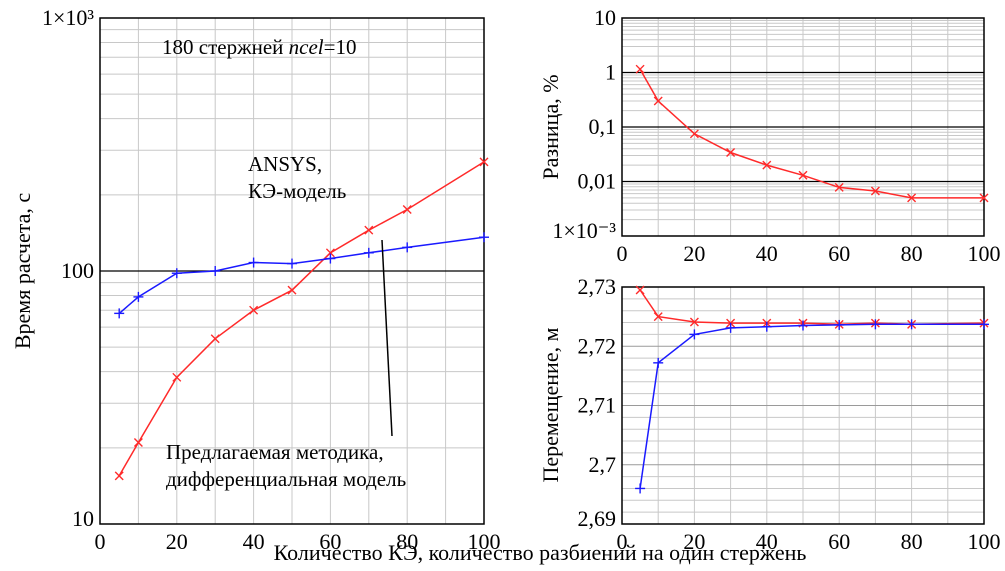 Image resolution: width=1005 pixels, height=571 pixels. What do you see at coordinates (584, 230) in the screenshot?
I see `y-tick-label: 1×10⁻³` at bounding box center [584, 230].